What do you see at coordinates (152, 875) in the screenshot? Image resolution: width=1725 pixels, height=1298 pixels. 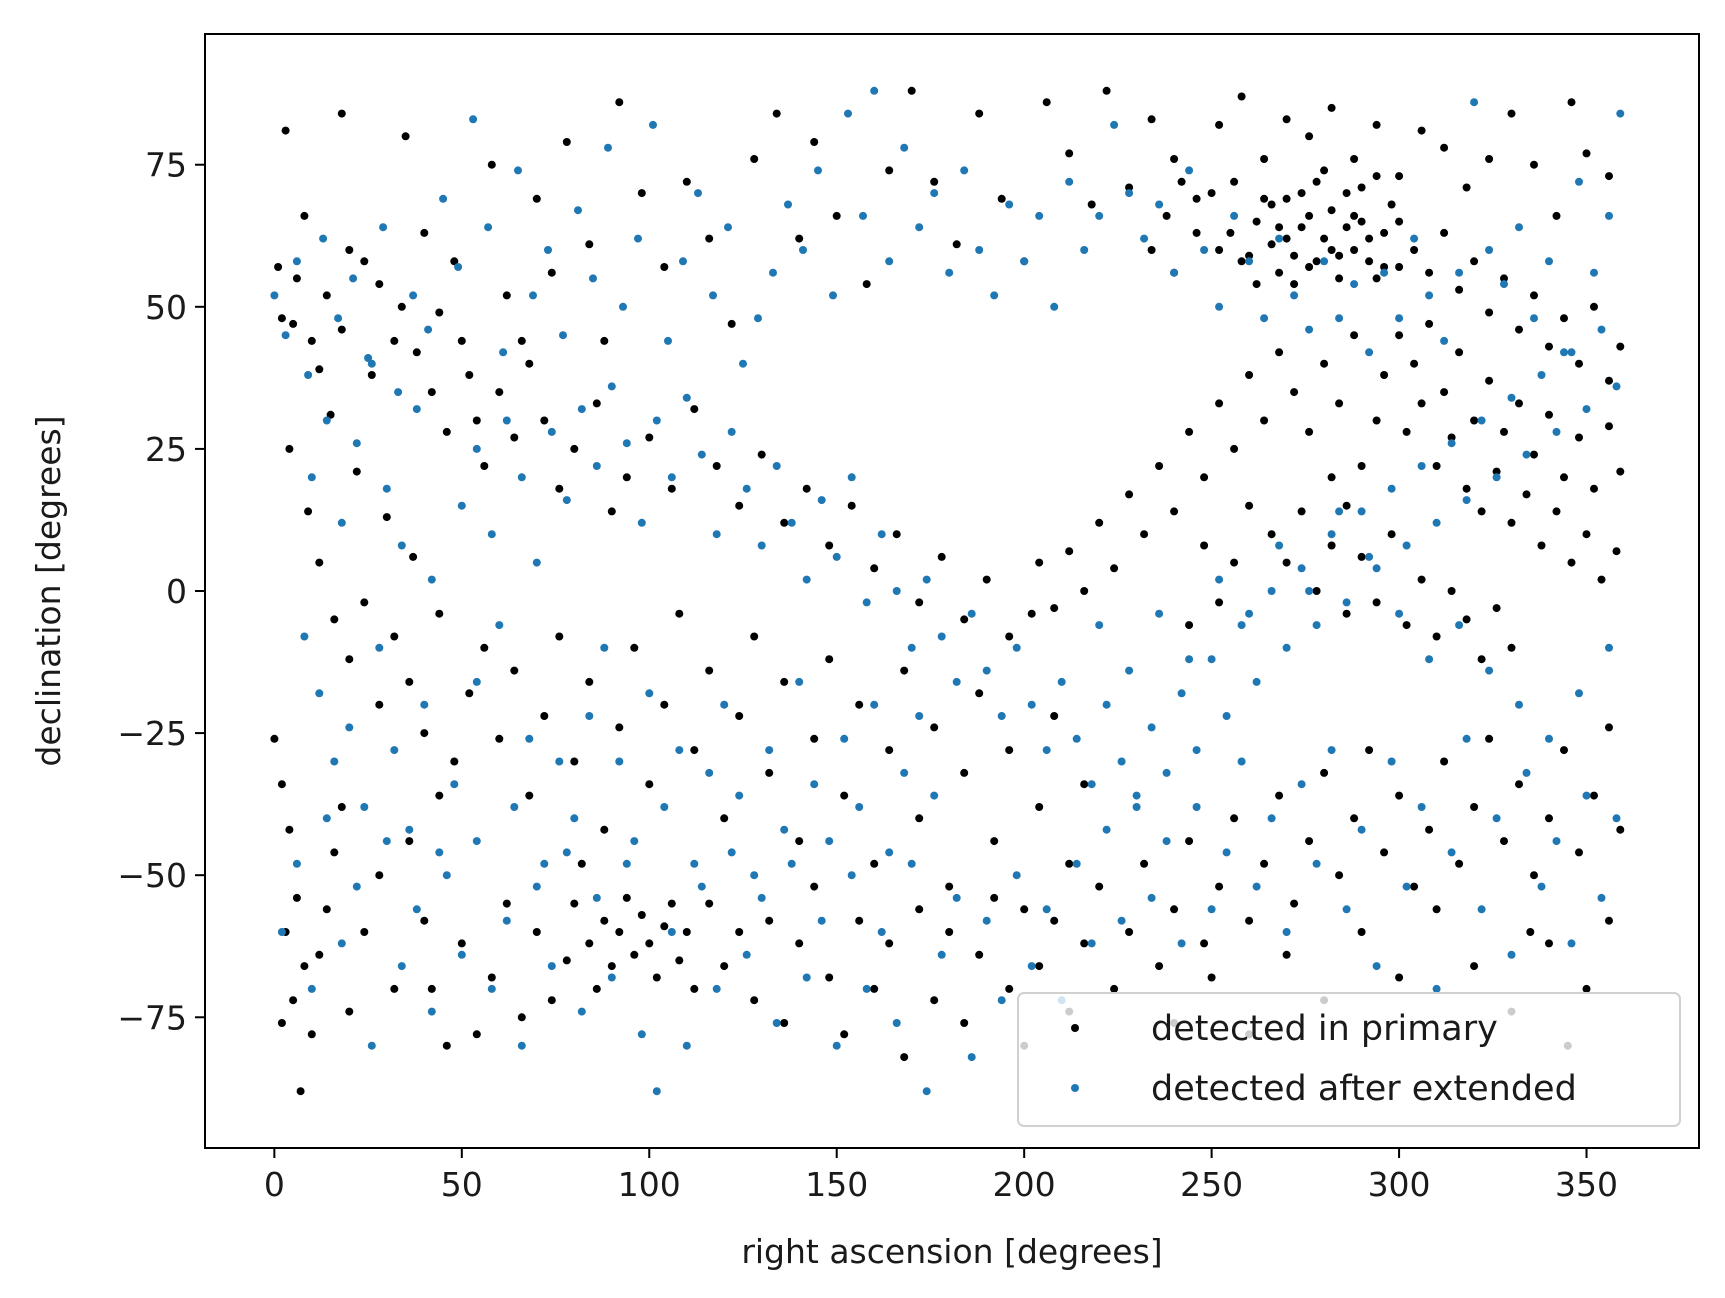 I see `y-tick-label: −50` at bounding box center [152, 875].